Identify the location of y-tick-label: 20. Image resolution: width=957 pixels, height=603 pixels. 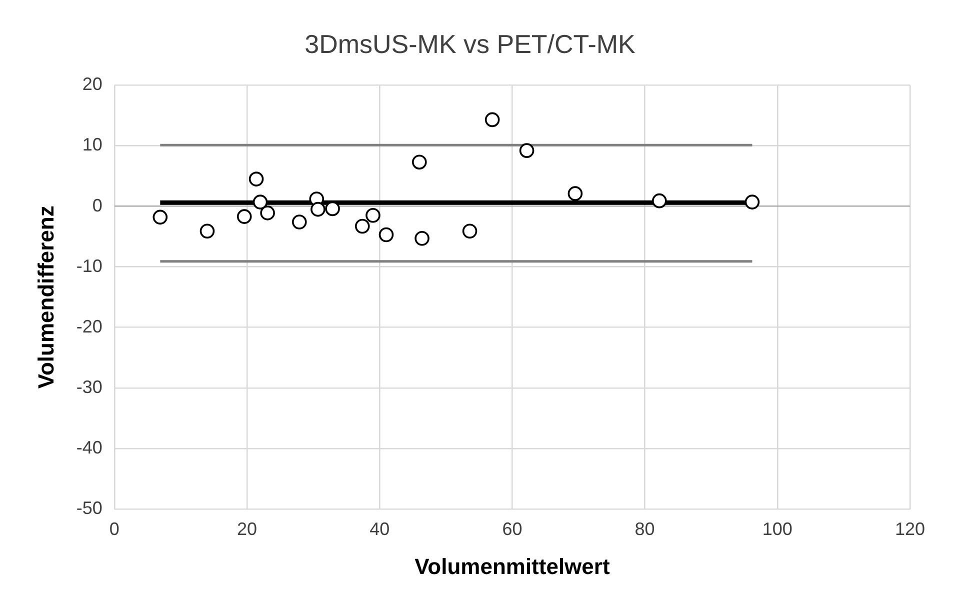
(92, 84).